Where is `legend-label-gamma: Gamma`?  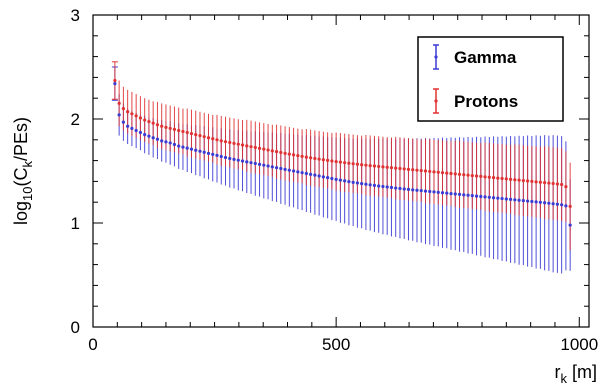 legend-label-gamma: Gamma is located at coordinates (485, 57).